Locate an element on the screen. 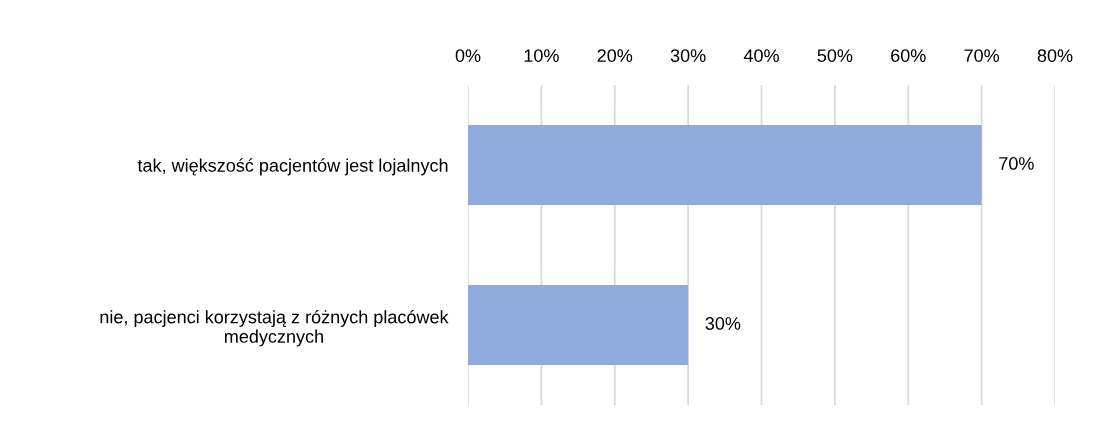 This screenshot has width=1093, height=429. x-tick-label: 70% is located at coordinates (982, 55).